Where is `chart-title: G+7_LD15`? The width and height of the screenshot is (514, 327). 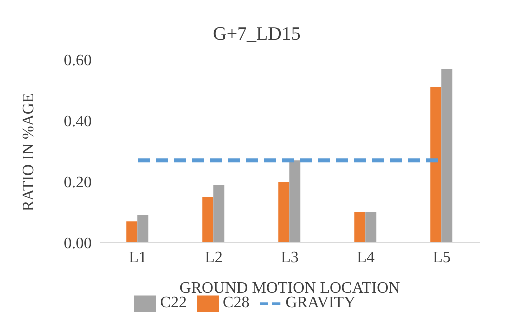 chart-title: G+7_LD15 is located at coordinates (257, 35).